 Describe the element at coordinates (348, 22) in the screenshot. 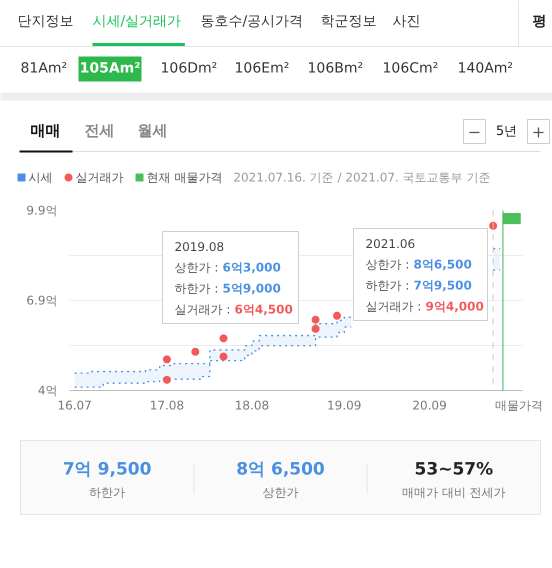

I see `text: 학군정보` at that location.